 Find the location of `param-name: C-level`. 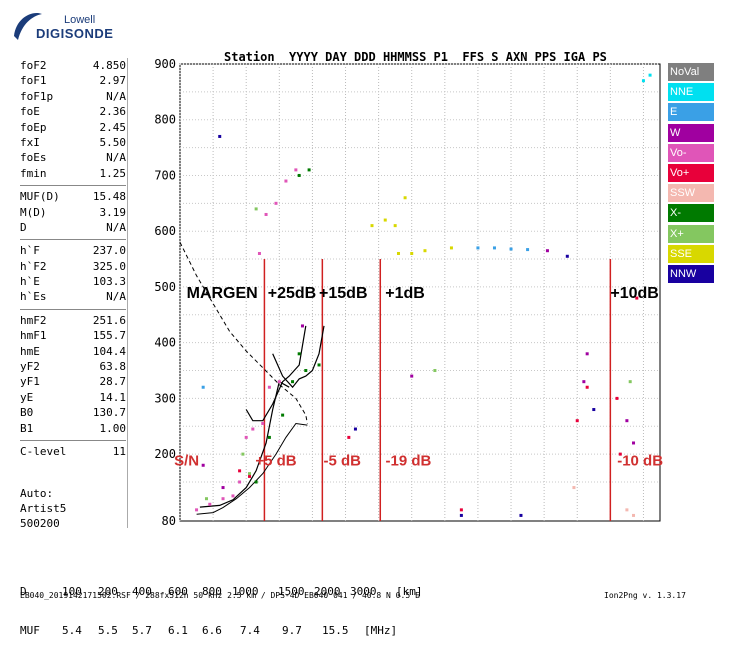

param-name: C-level is located at coordinates (43, 451).